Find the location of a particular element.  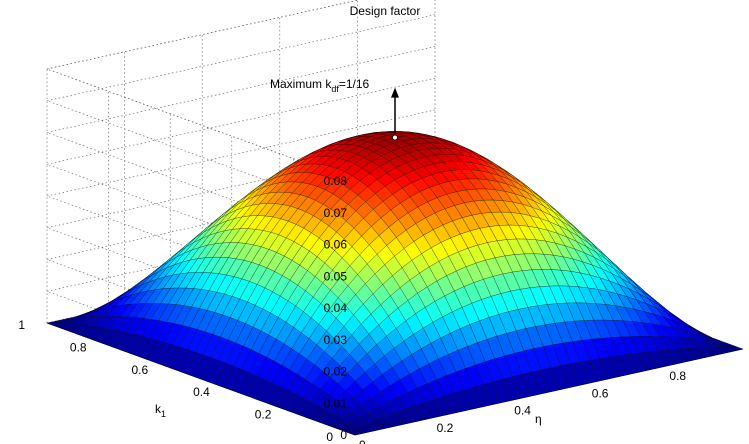

x-tick-label: 0.8 is located at coordinates (677, 376).